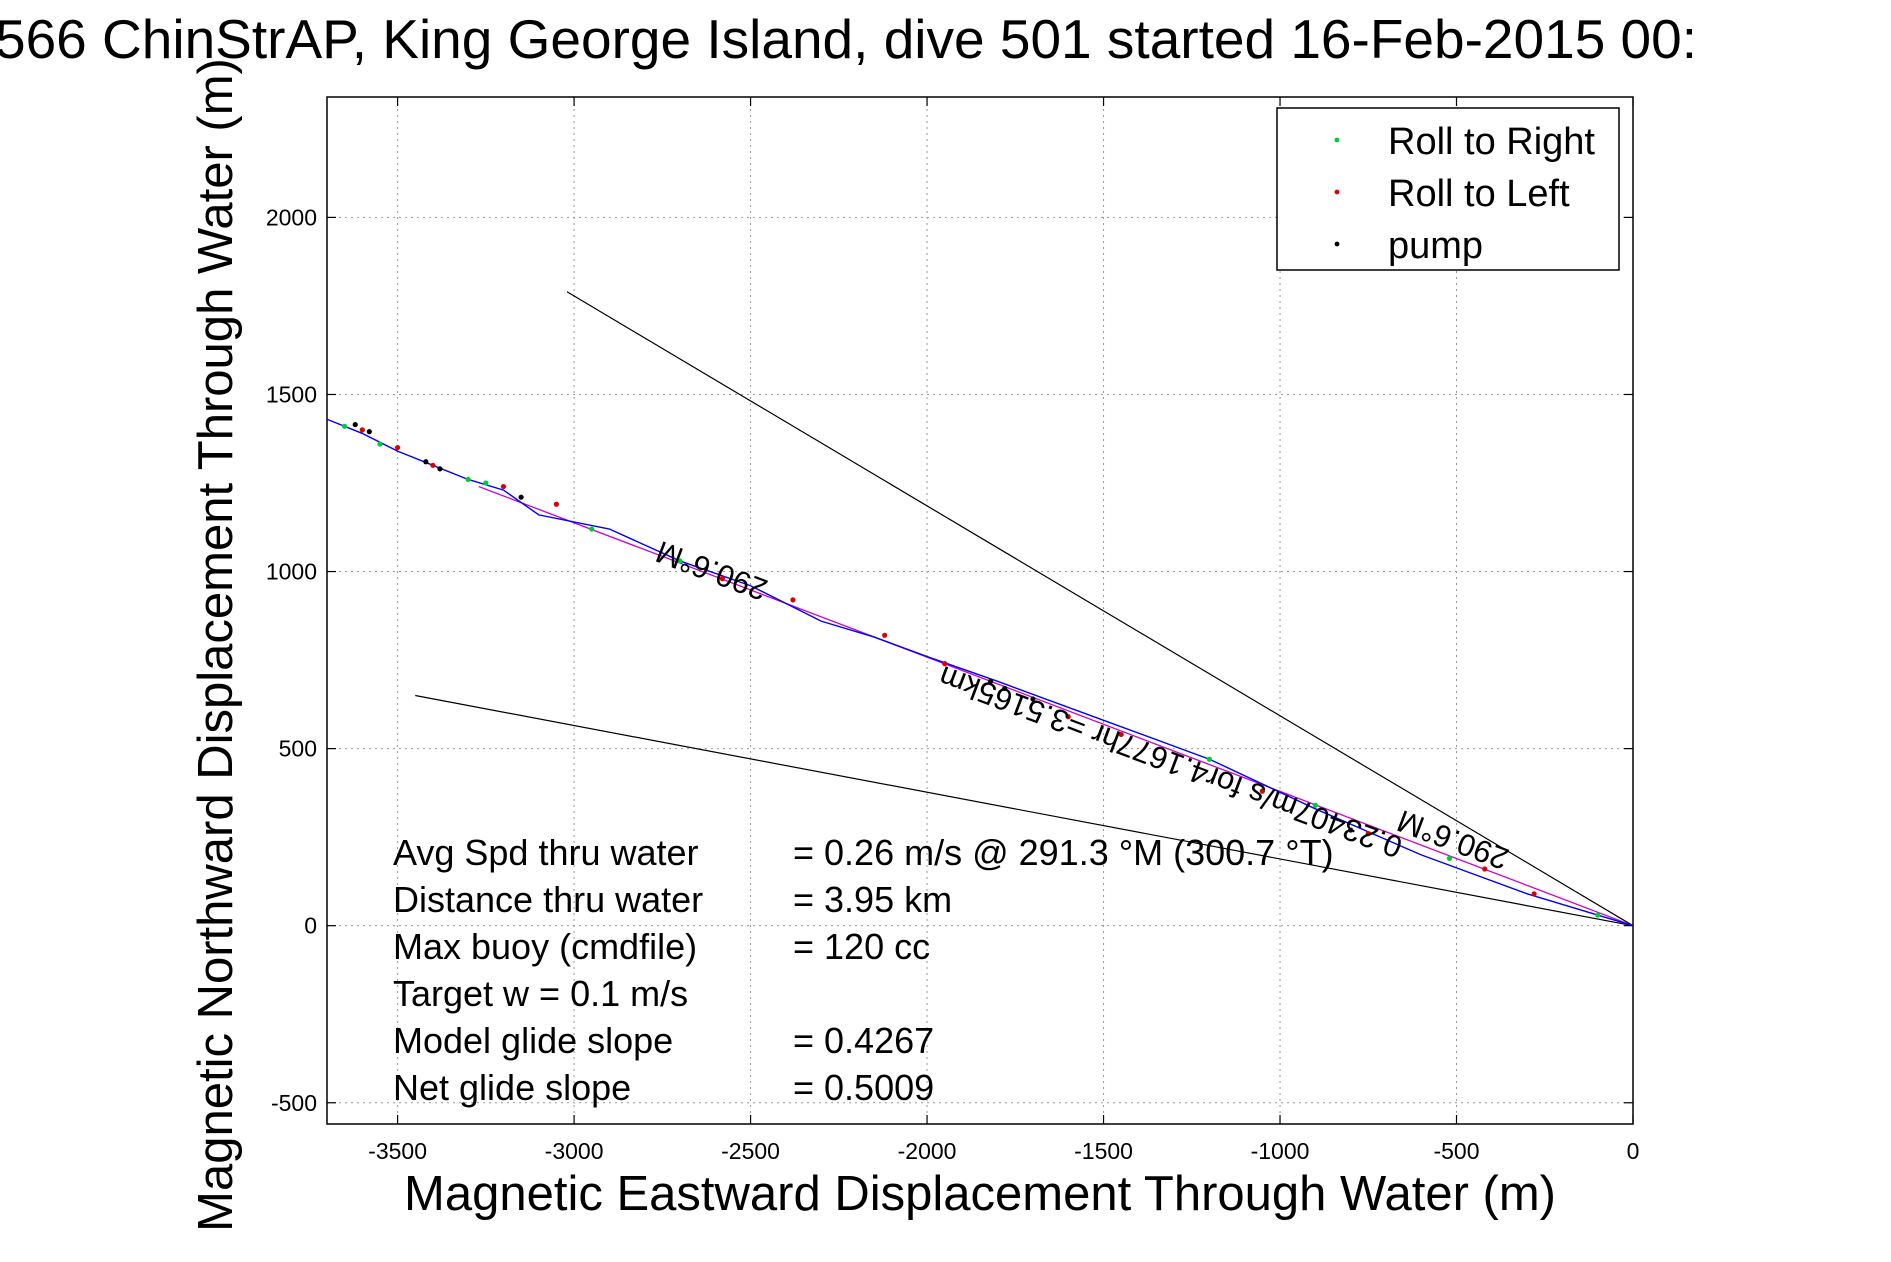 The height and width of the screenshot is (1262, 1891). I want to click on stat-label: Net glide slope, so click(512, 1087).